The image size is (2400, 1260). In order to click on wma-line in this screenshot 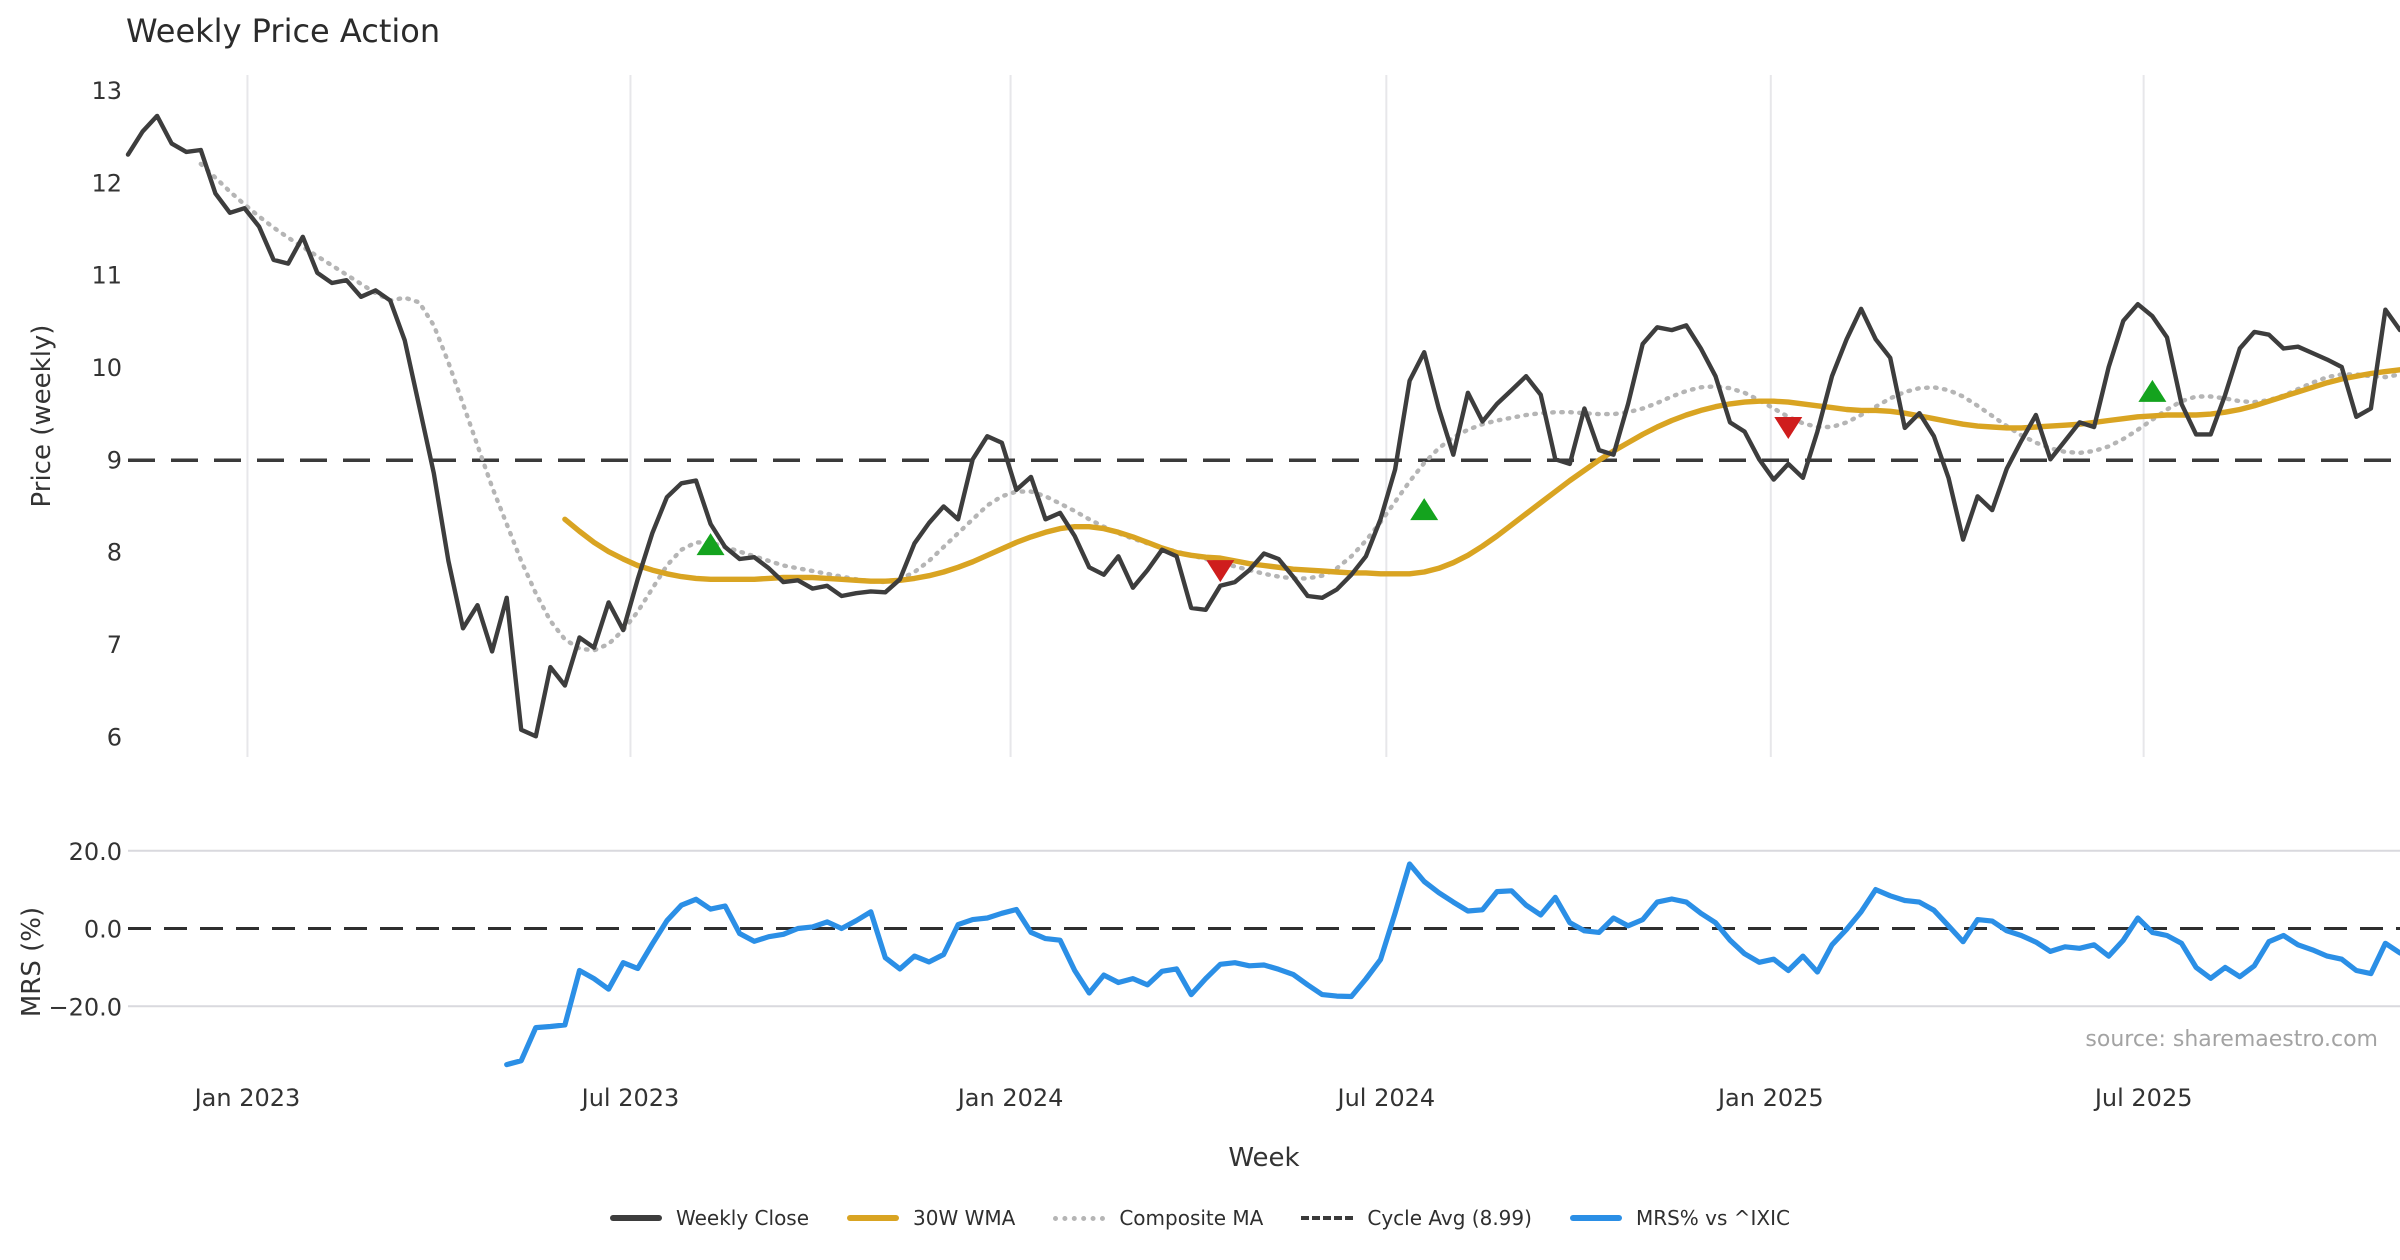, I will do `click(1481, 475)`.